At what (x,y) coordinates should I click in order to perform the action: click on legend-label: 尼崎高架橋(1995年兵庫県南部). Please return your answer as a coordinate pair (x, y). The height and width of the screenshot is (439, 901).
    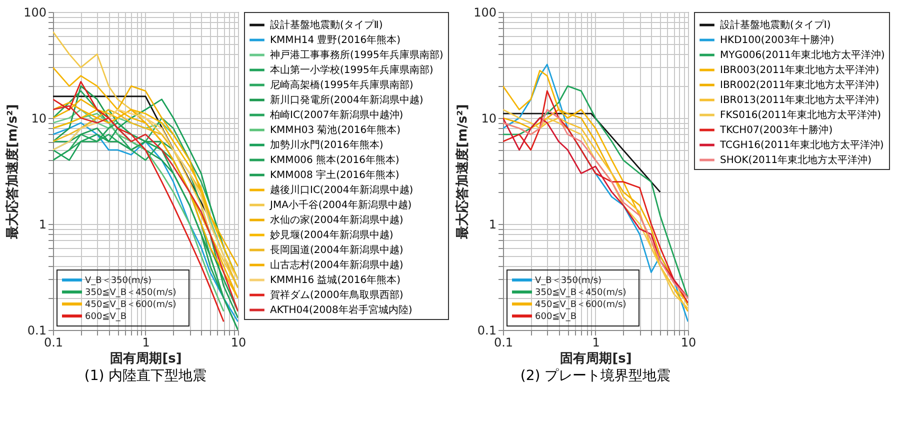
    Looking at the image, I should click on (342, 85).